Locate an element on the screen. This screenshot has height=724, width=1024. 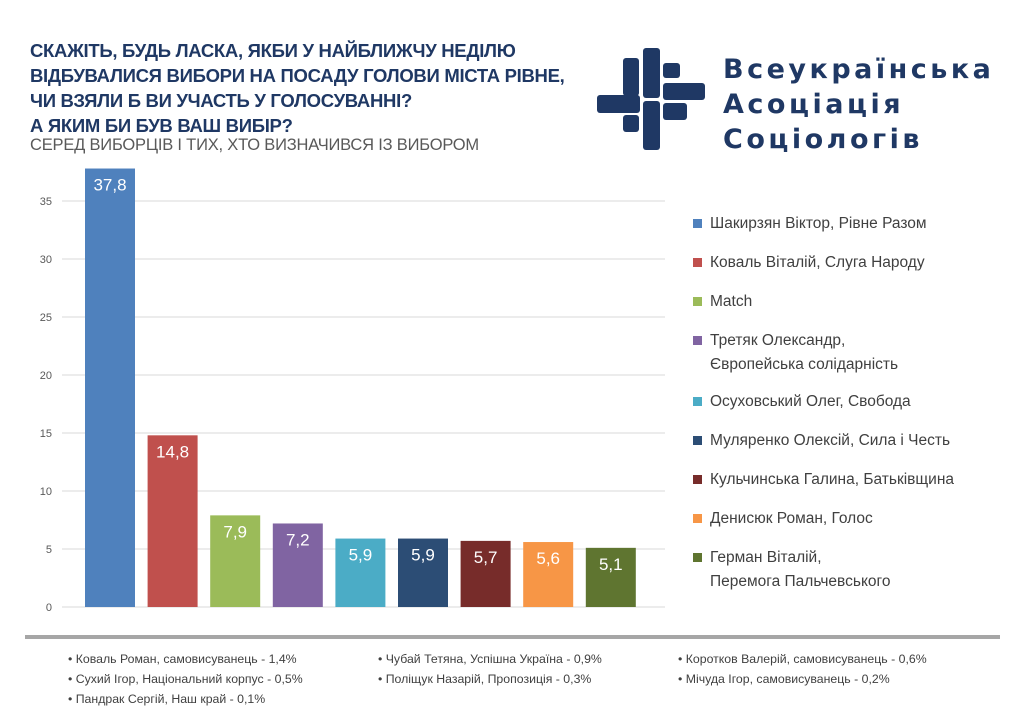
legend-item: Осуховський Олег, Свобода is located at coordinates (853, 402).